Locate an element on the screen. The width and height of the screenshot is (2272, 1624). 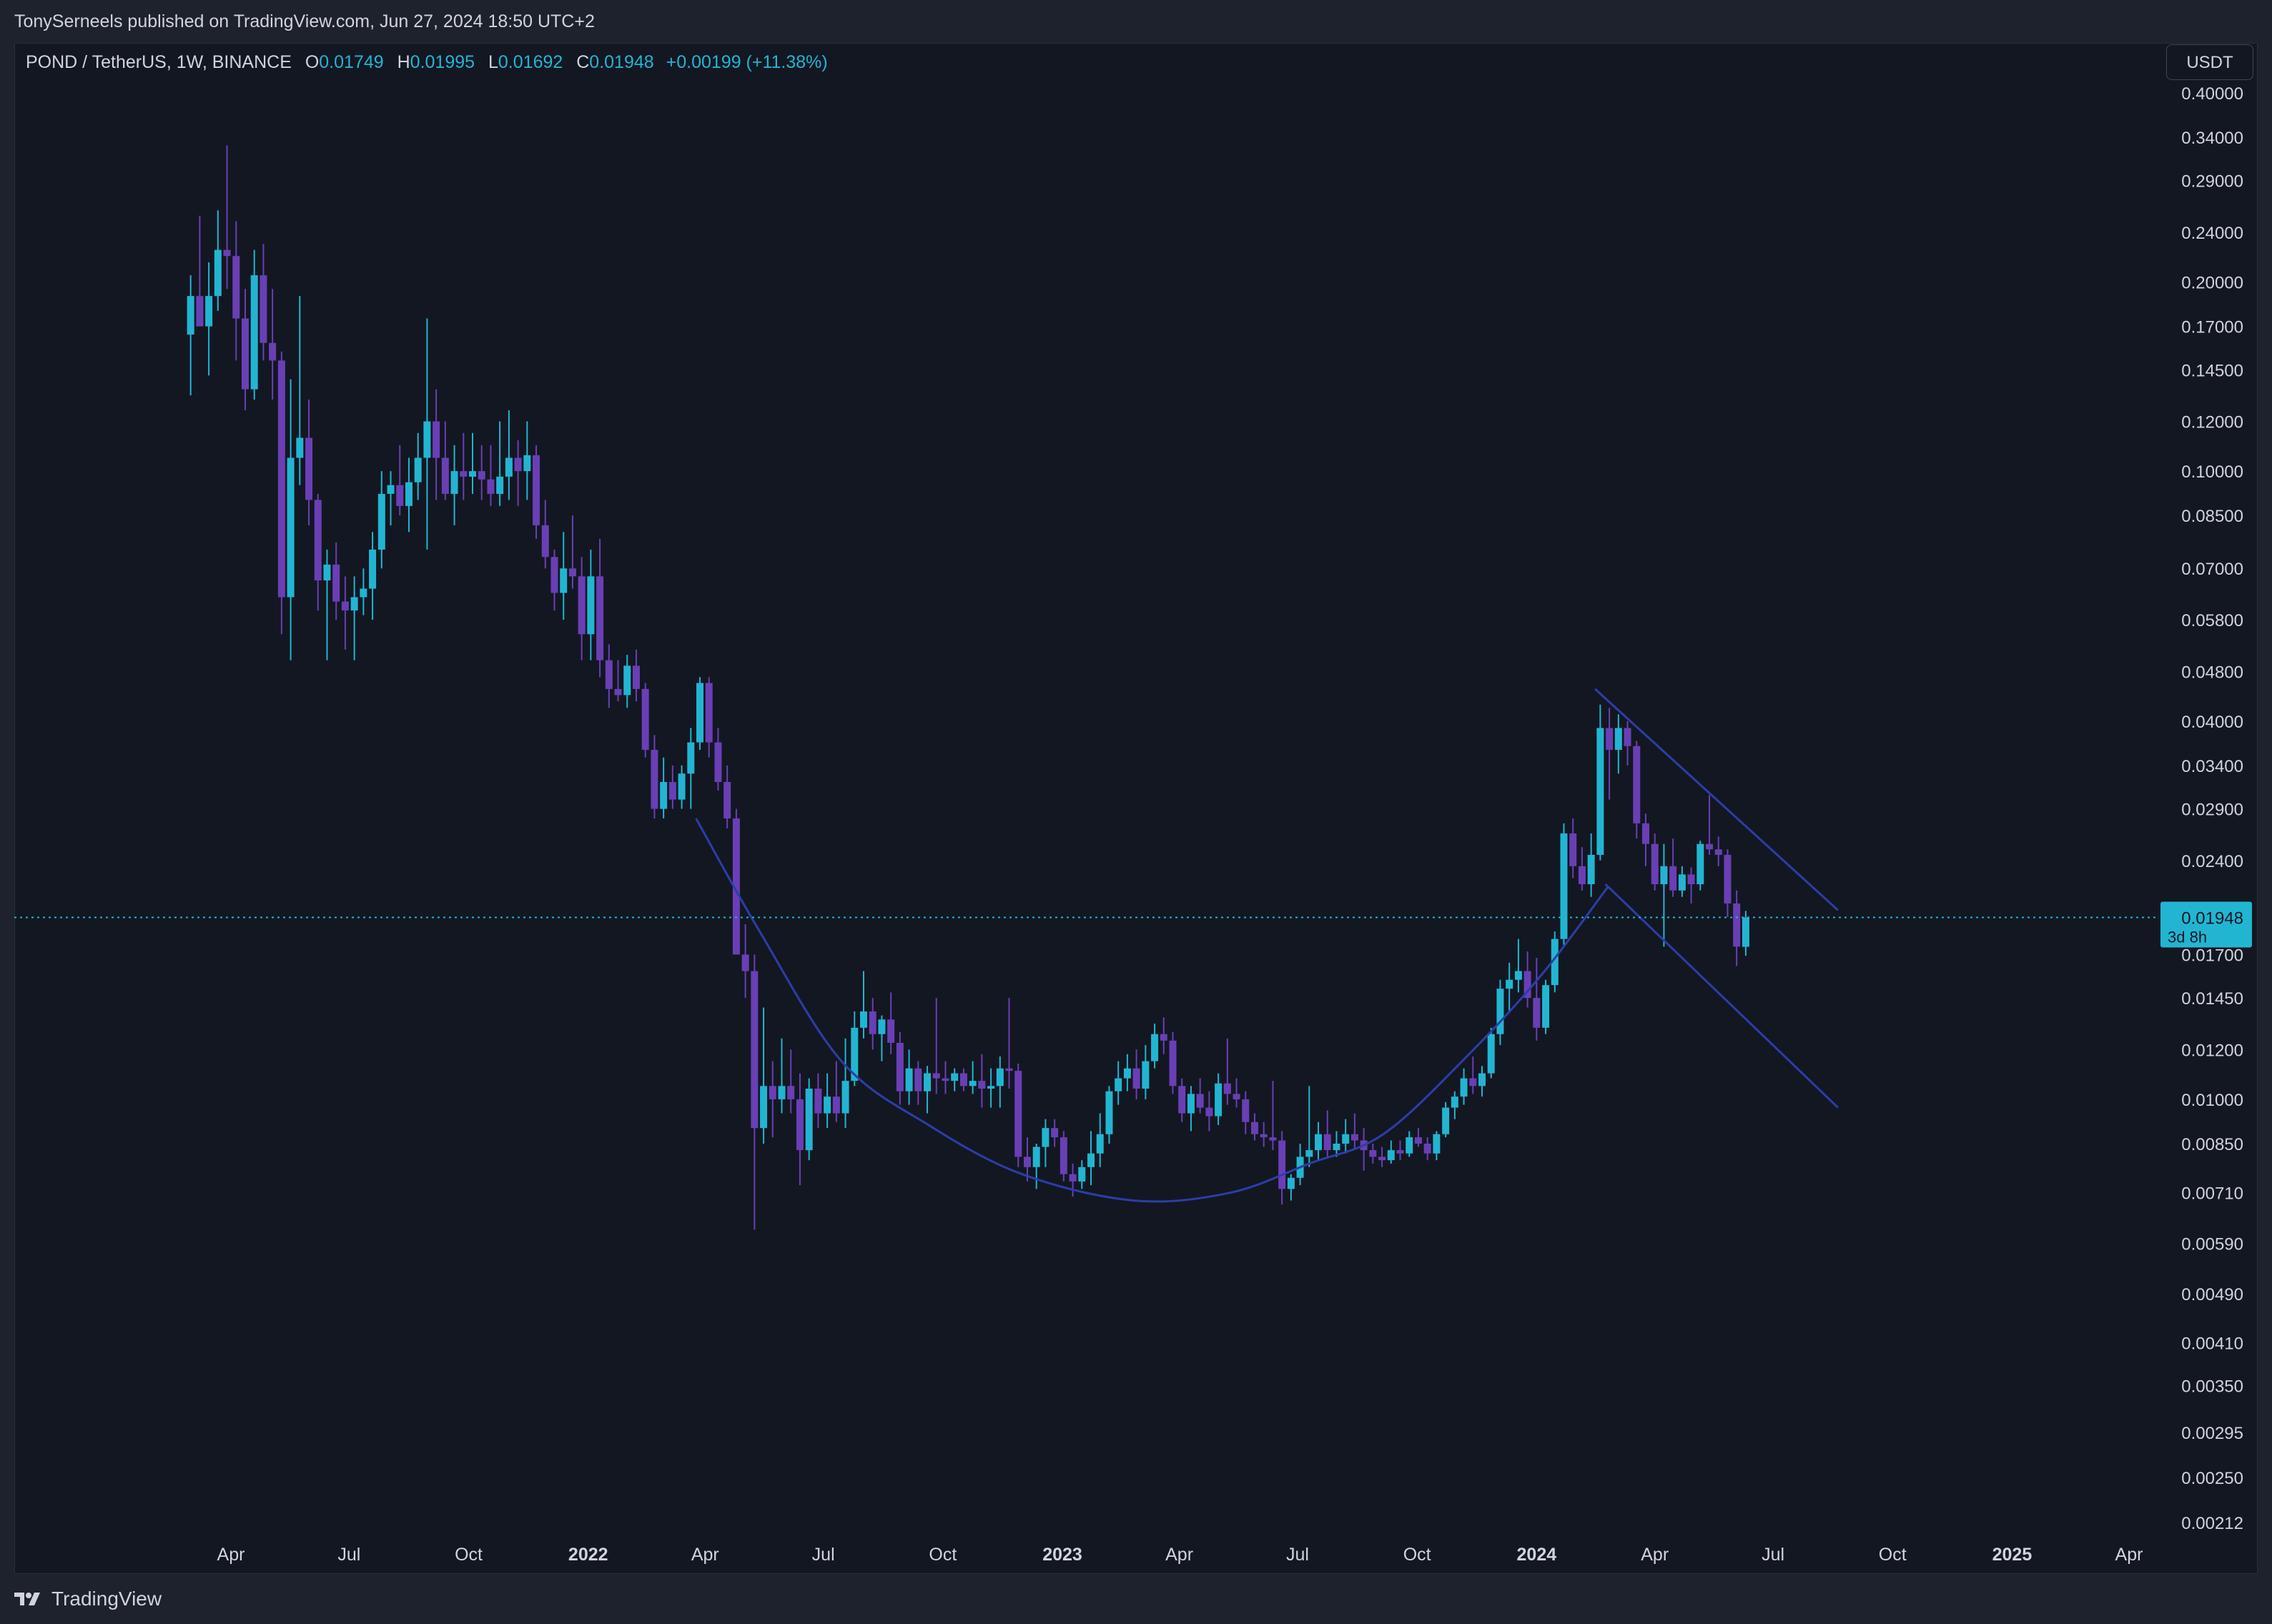
channel-upper-line is located at coordinates (1716, 799).